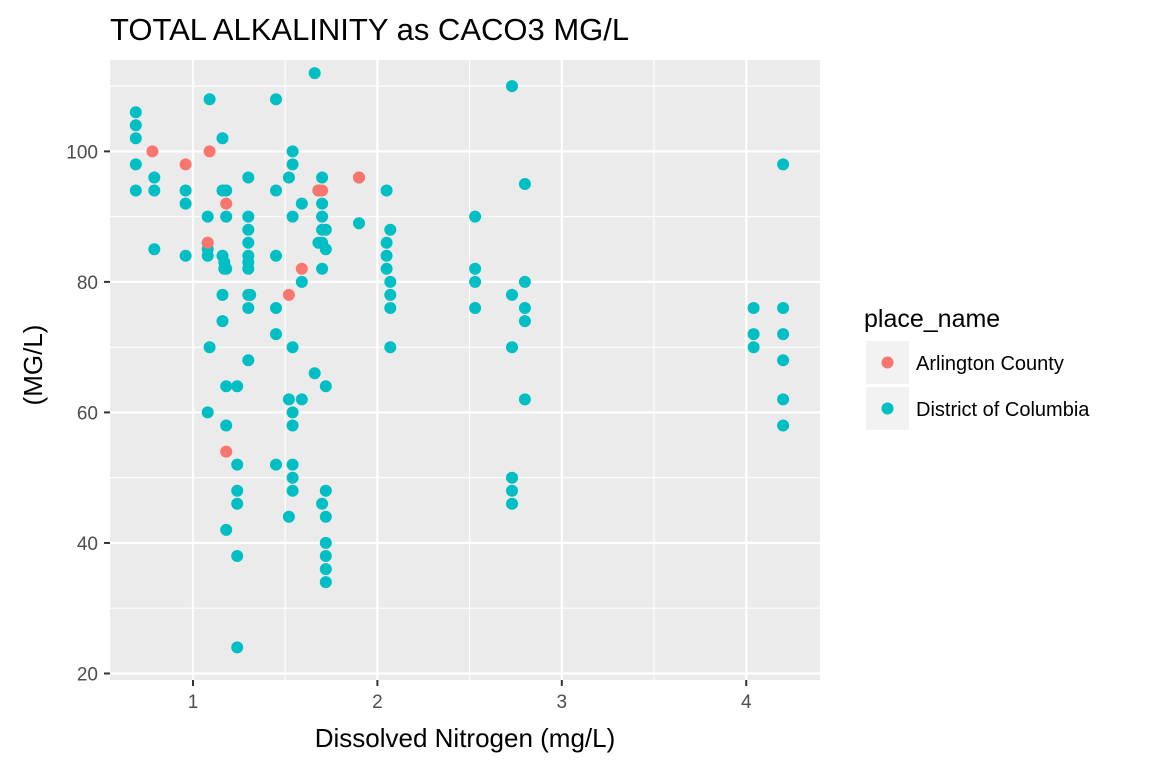 This screenshot has height=768, width=1152. I want to click on x-tick-label: 4, so click(746, 702).